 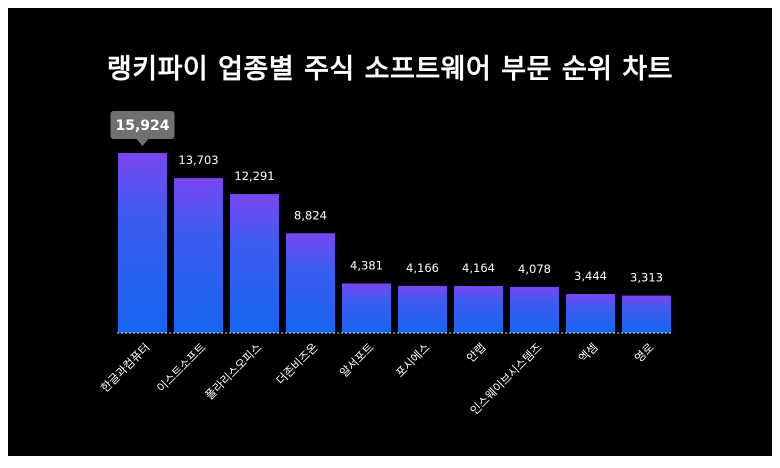 I want to click on category-label-1: 한글과컴퓨터, so click(x=125, y=367).